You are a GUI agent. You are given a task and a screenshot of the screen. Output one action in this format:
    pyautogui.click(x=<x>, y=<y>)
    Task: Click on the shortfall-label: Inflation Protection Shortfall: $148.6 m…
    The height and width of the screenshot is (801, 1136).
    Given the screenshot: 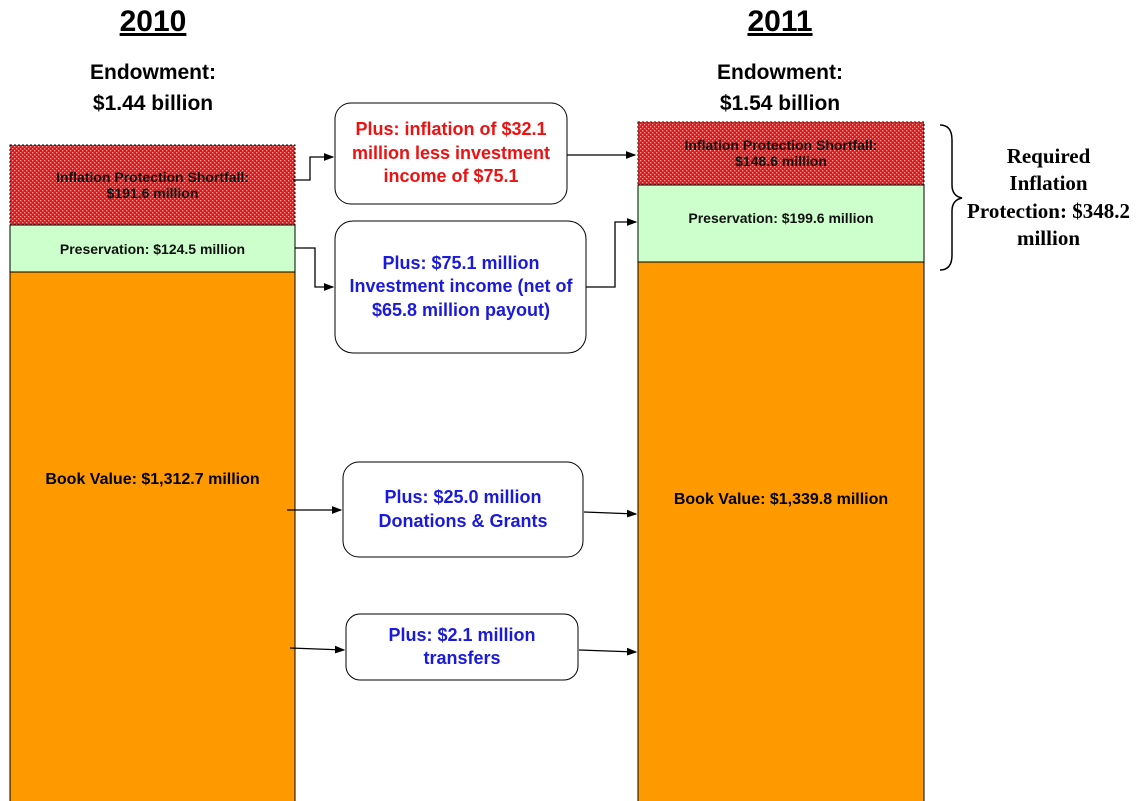 What is the action you would take?
    pyautogui.click(x=781, y=153)
    